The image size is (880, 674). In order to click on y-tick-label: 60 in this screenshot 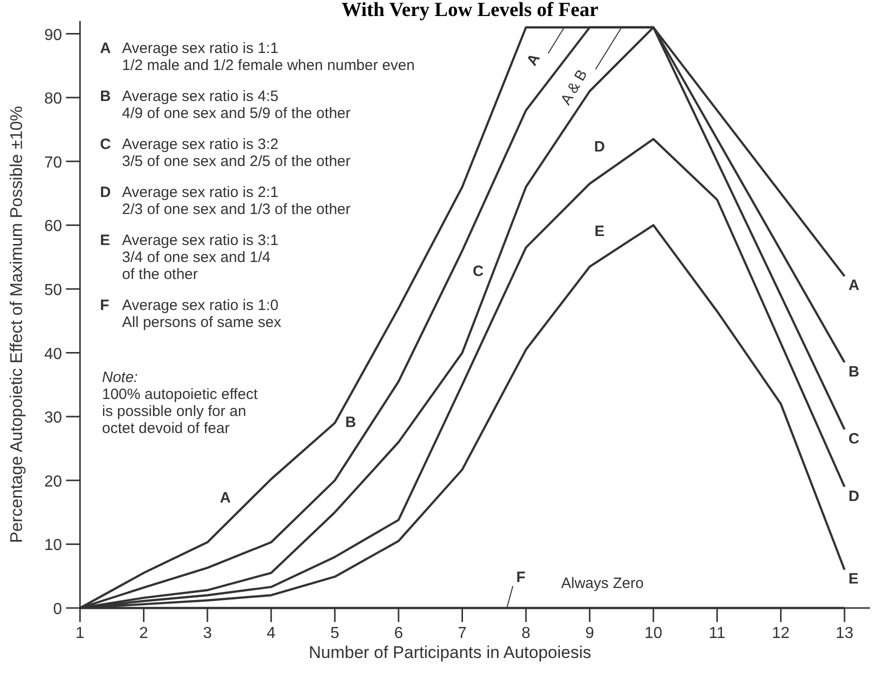, I will do `click(53, 227)`.